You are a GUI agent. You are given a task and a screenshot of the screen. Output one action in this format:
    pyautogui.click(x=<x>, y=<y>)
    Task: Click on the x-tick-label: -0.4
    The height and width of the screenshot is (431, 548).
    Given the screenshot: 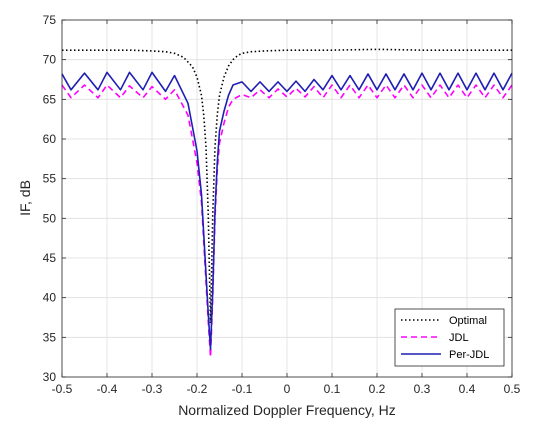 What is the action you would take?
    pyautogui.click(x=107, y=389)
    